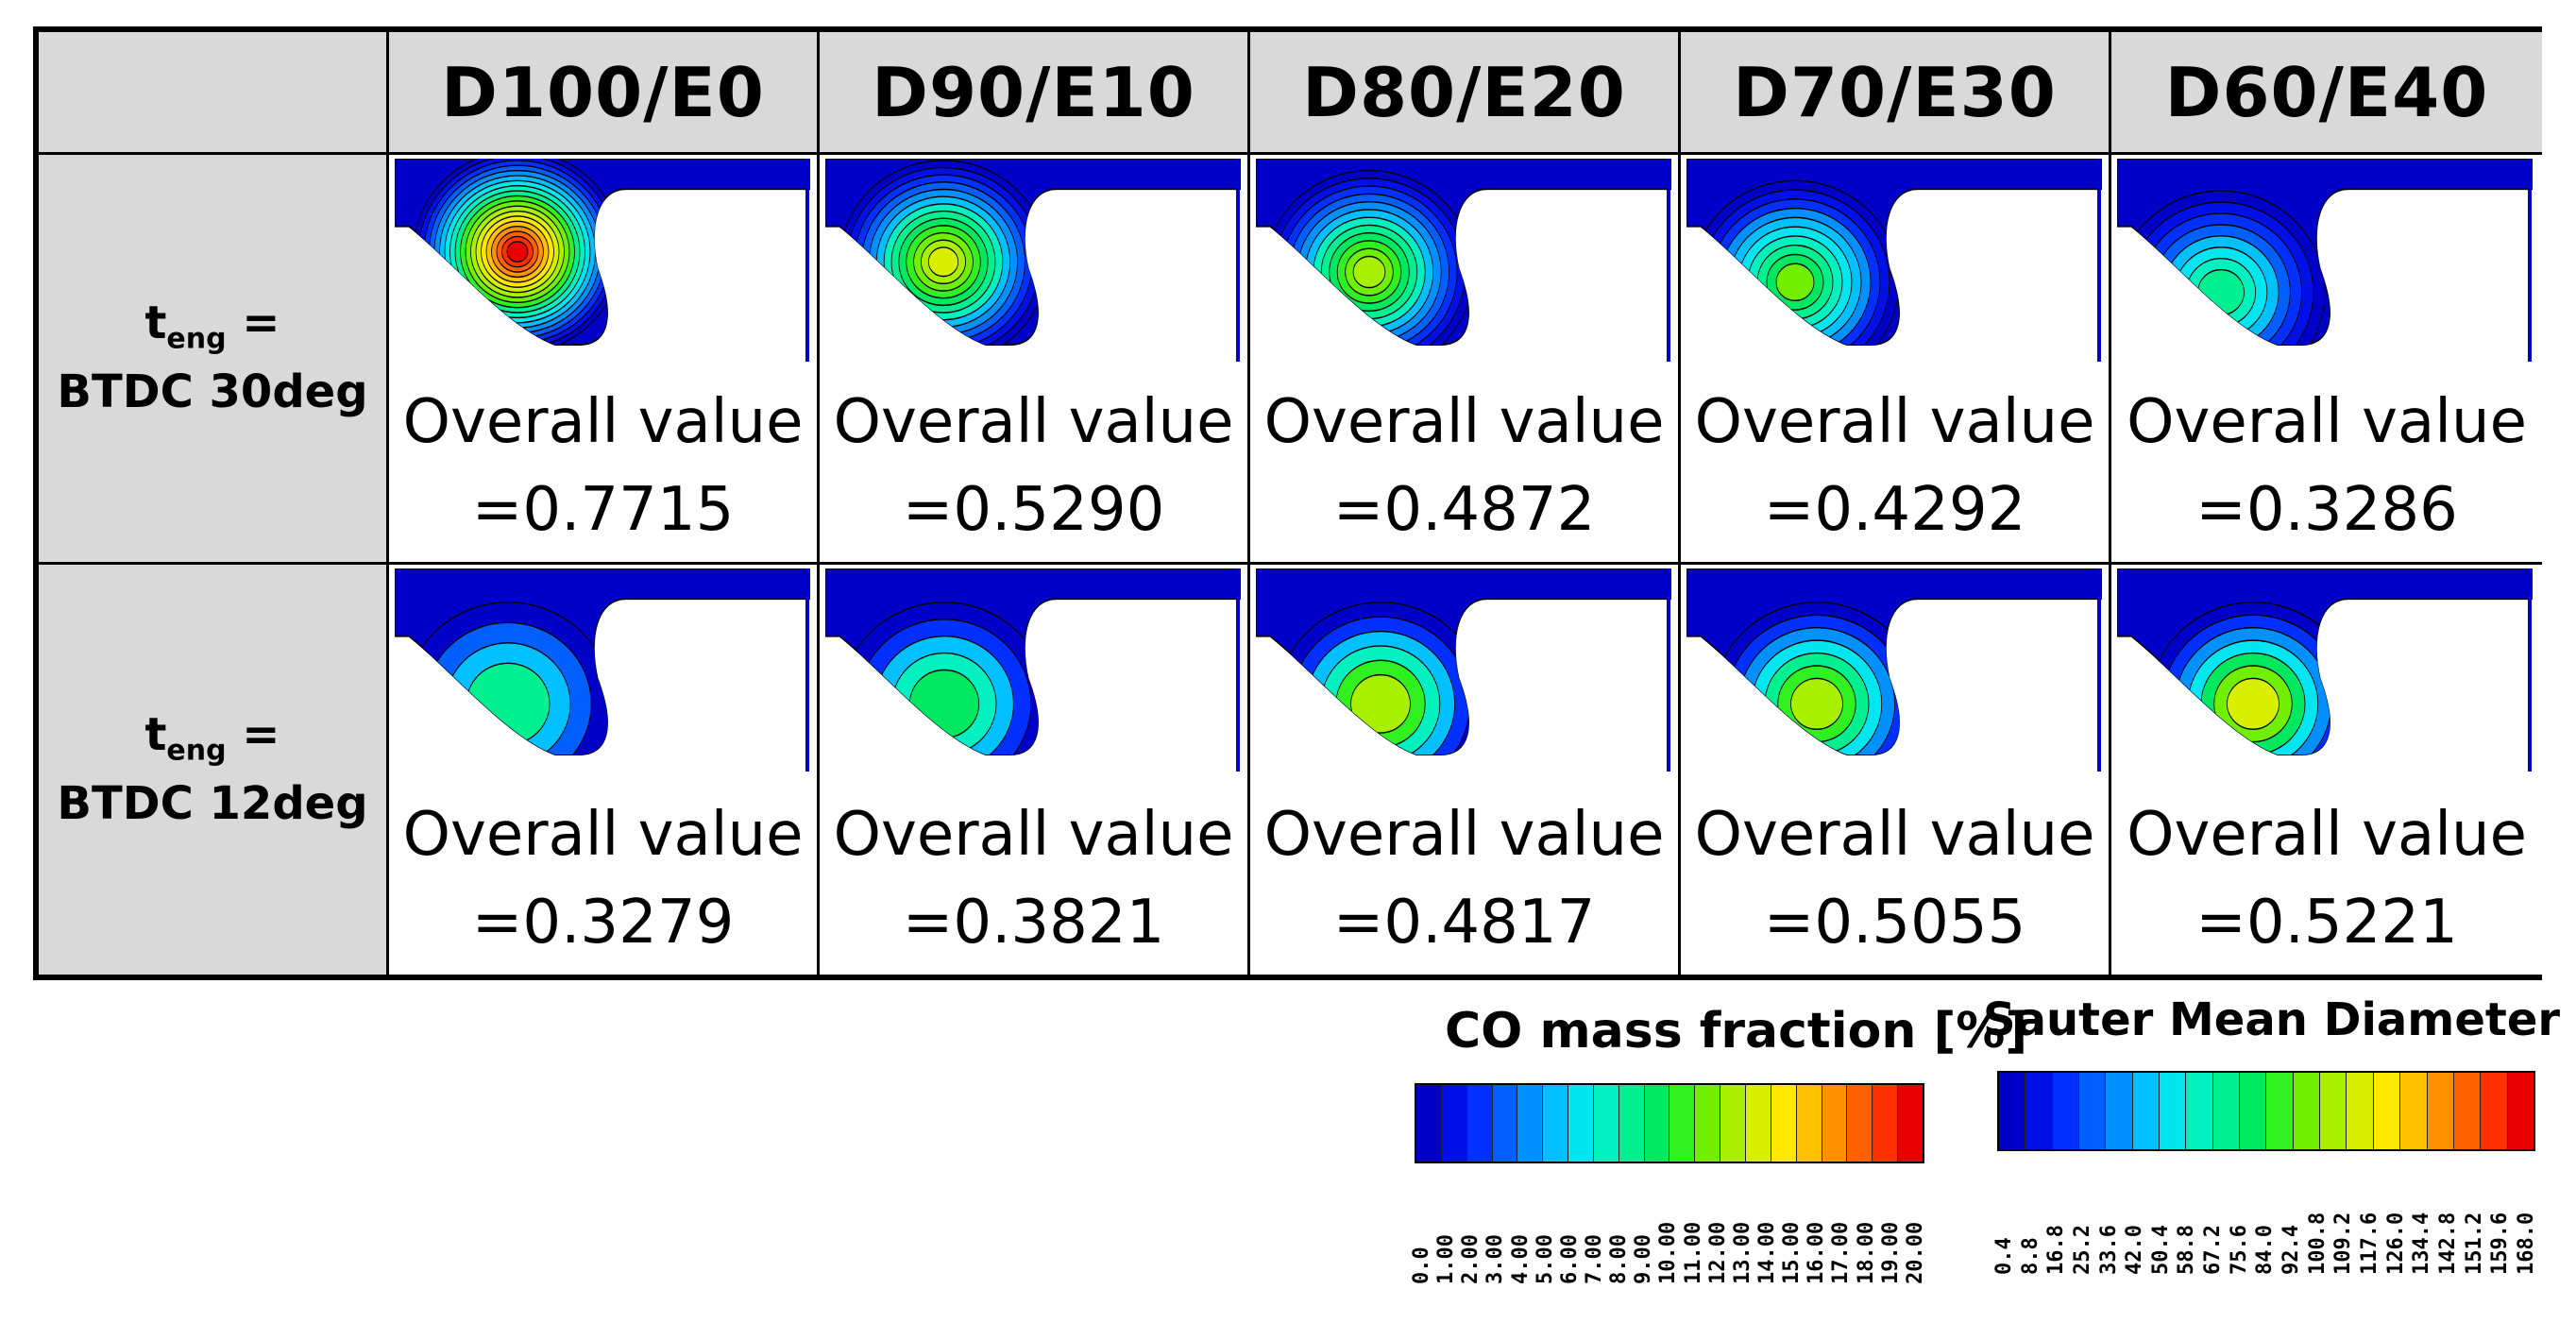 This screenshot has width=2576, height=1323. What do you see at coordinates (196, 751) in the screenshot?
I see `time-symbol-subscript: eng` at bounding box center [196, 751].